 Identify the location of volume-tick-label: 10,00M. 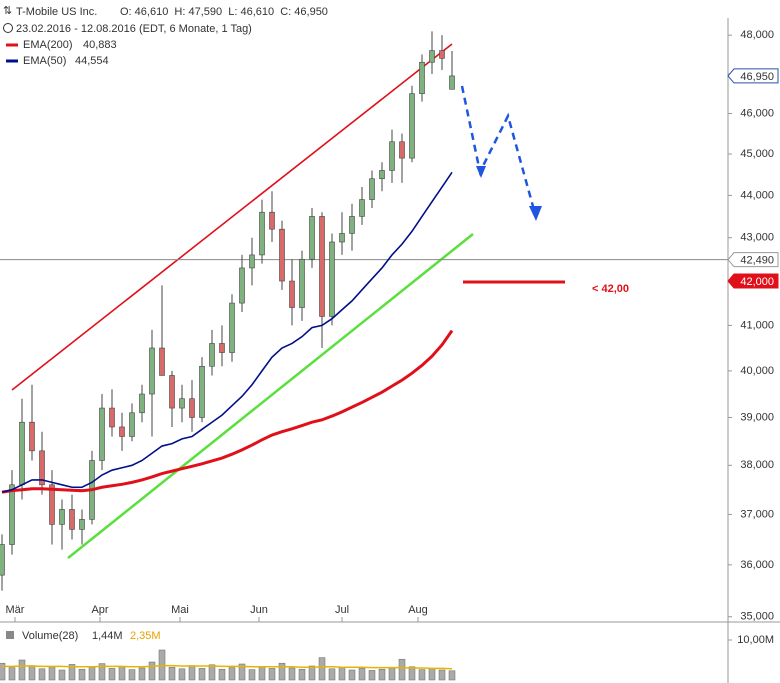
(755, 640).